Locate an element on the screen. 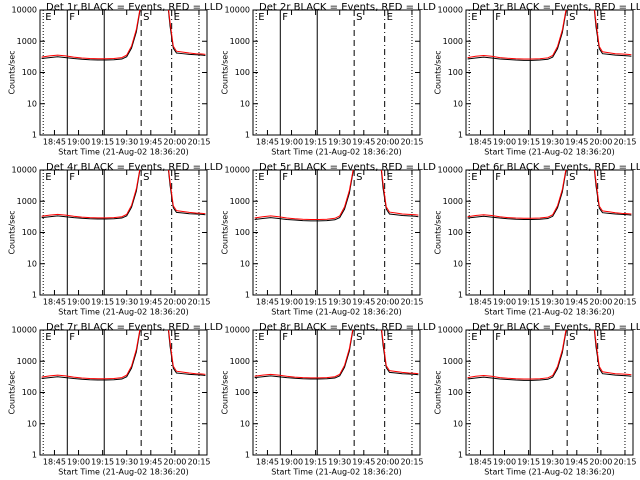 The image size is (640, 480). chart-title: Det 1r BLACK = Events, RED = LLD is located at coordinates (134, 7).